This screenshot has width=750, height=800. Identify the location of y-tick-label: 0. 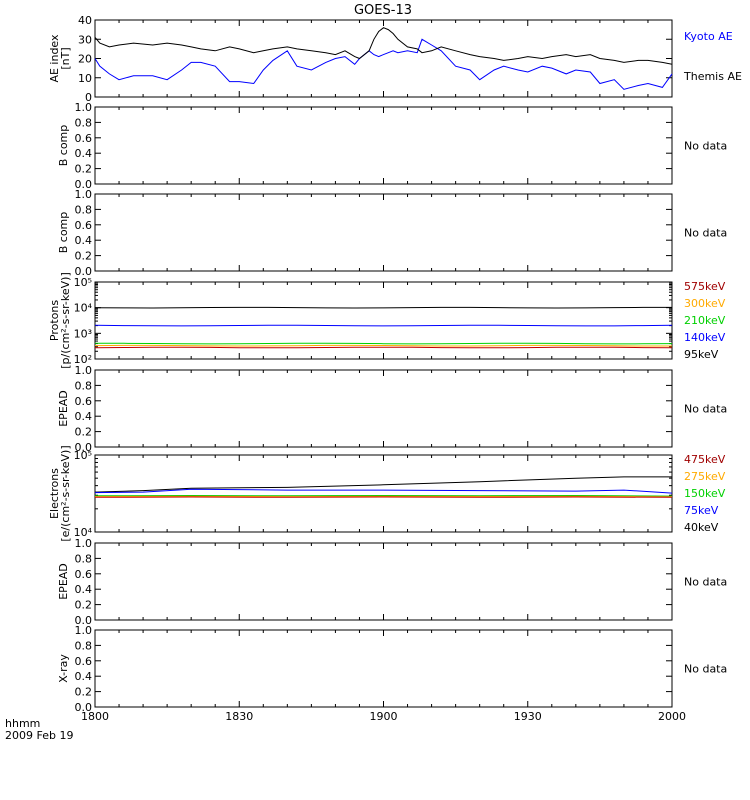
(88, 97).